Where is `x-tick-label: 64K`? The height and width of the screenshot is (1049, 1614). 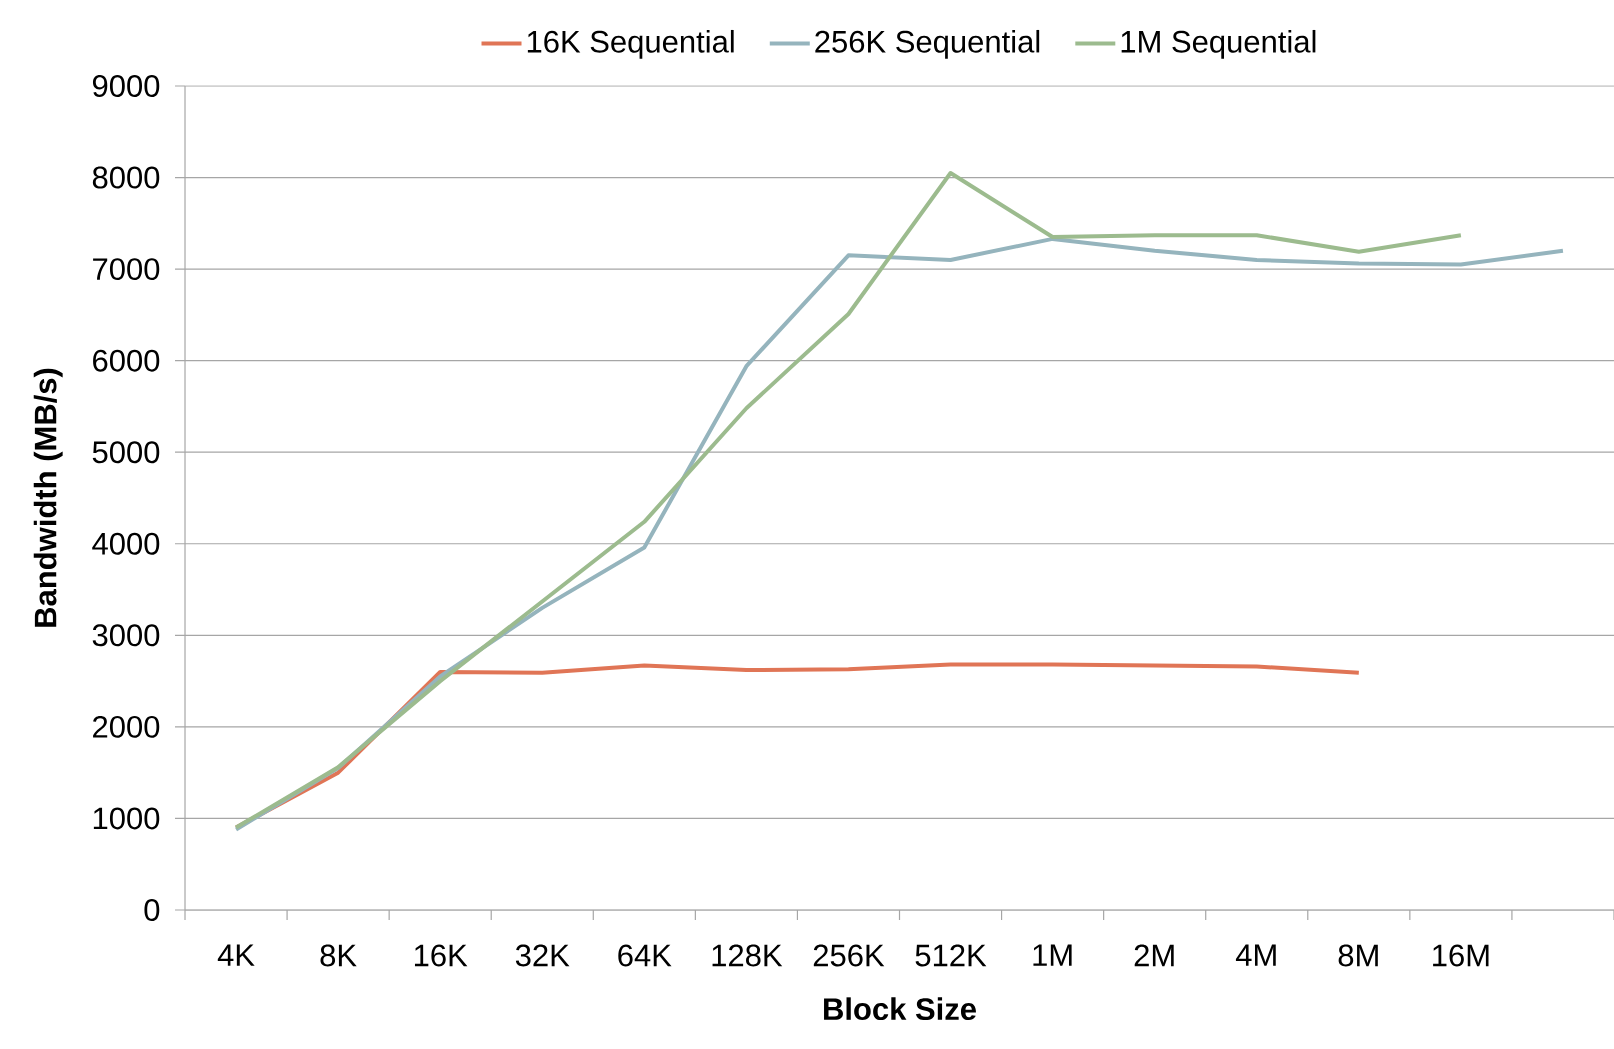
x-tick-label: 64K is located at coordinates (645, 955).